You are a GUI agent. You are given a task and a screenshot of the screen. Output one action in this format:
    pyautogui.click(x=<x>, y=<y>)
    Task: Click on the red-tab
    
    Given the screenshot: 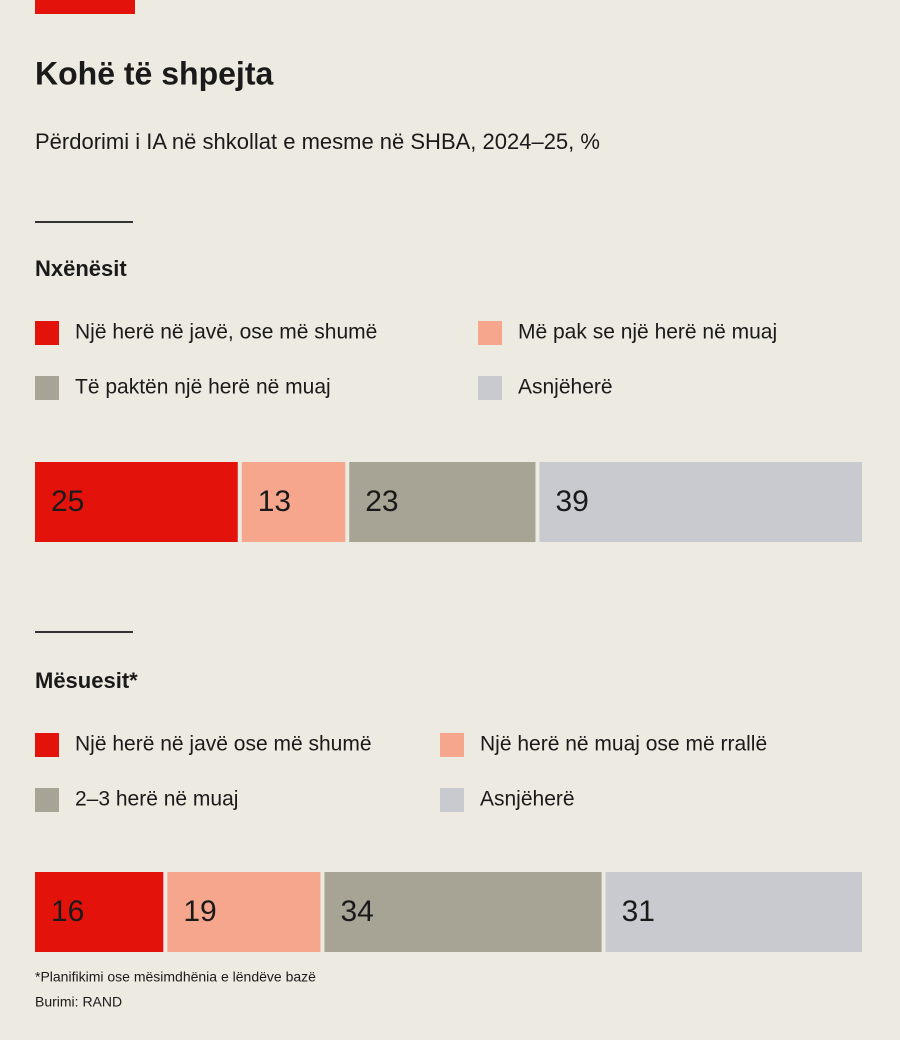 What is the action you would take?
    pyautogui.click(x=85, y=7)
    